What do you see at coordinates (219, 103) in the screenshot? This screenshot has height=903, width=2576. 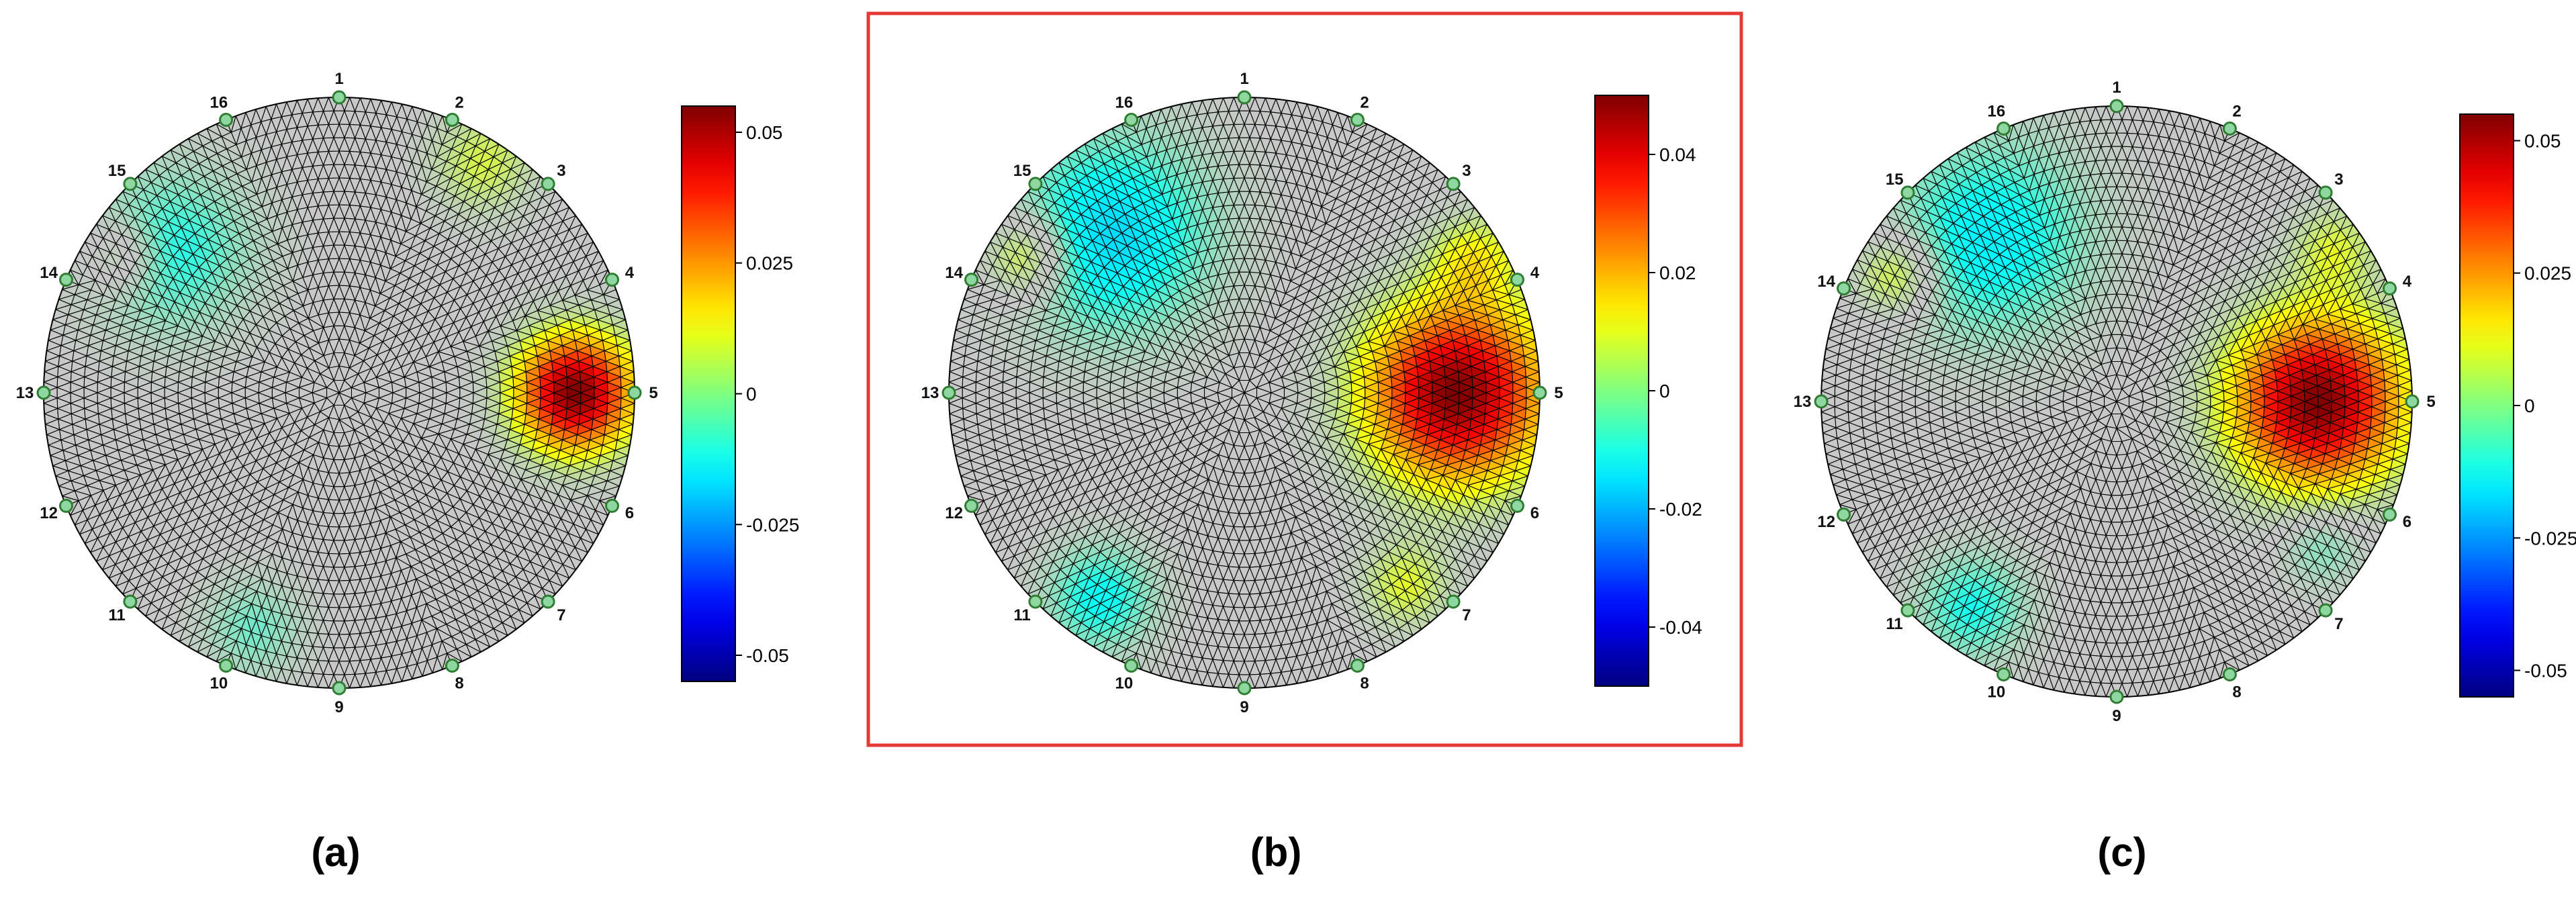 I see `electrode-label: 16` at bounding box center [219, 103].